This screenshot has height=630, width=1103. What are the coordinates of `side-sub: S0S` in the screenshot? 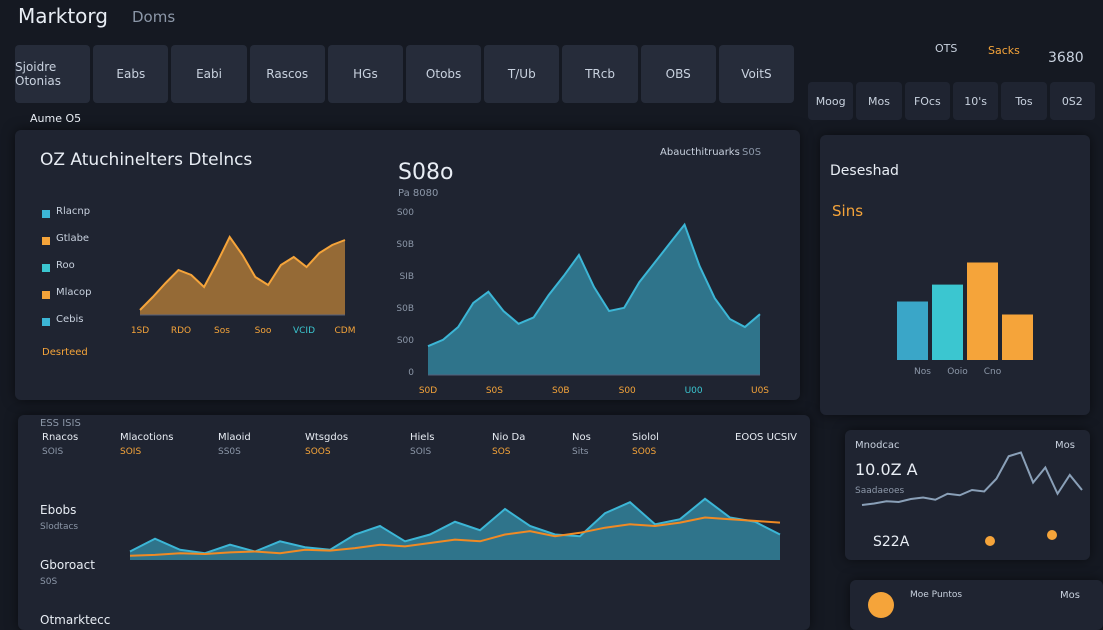 It's located at (49, 582).